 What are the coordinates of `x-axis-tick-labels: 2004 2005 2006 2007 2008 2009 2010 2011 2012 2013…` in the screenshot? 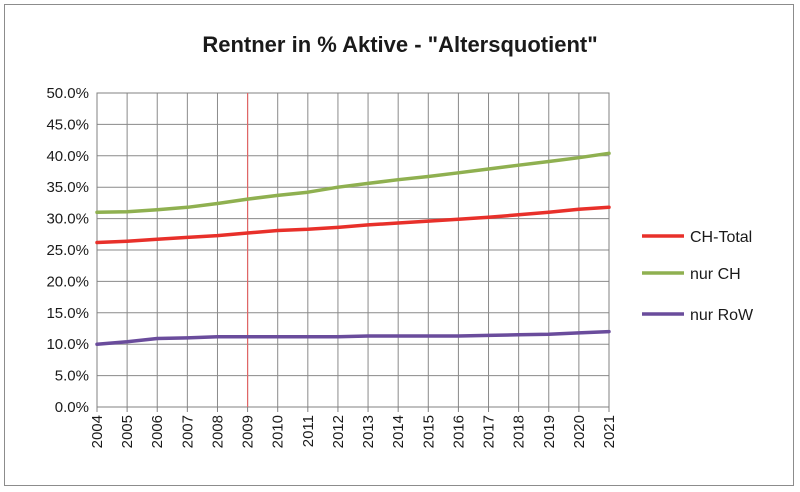 It's located at (353, 431).